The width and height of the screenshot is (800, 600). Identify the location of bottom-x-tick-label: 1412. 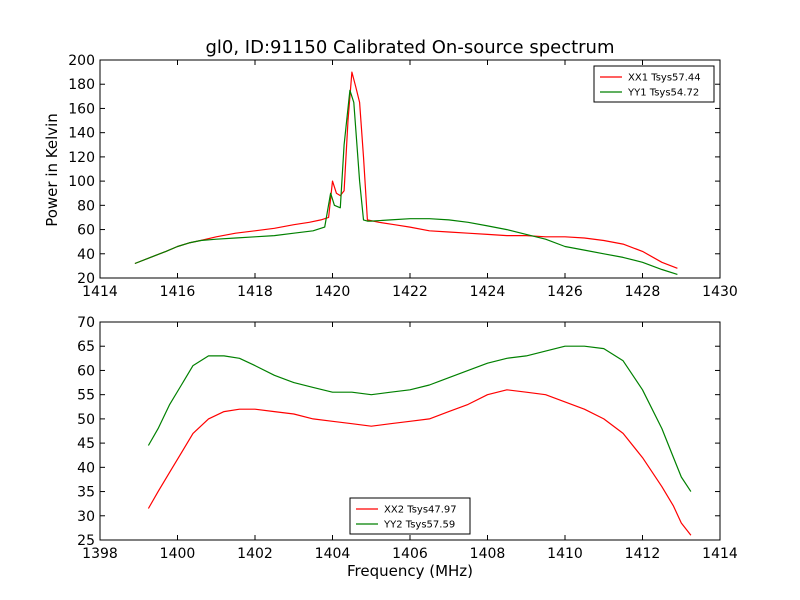
(643, 554).